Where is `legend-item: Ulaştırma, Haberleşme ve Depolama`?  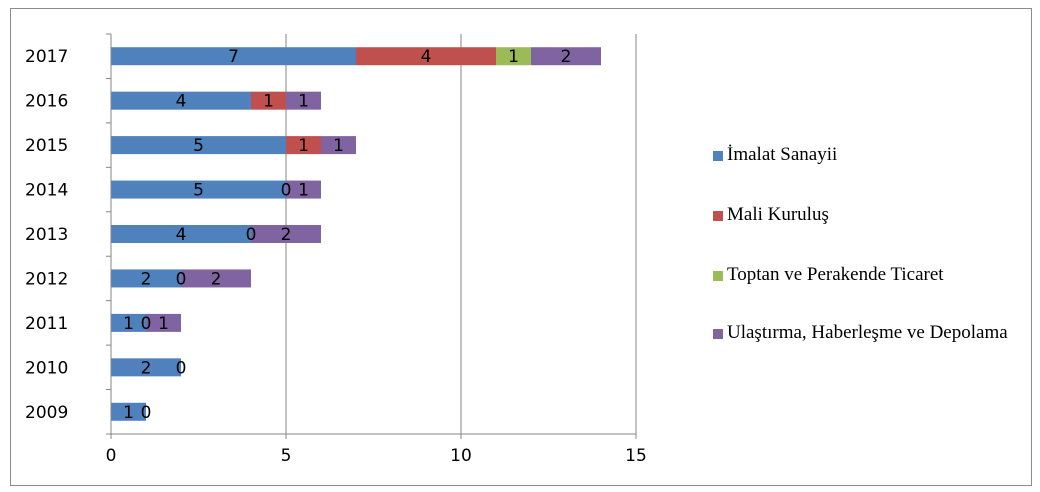
legend-item: Ulaştırma, Haberleşme ve Depolama is located at coordinates (870, 333).